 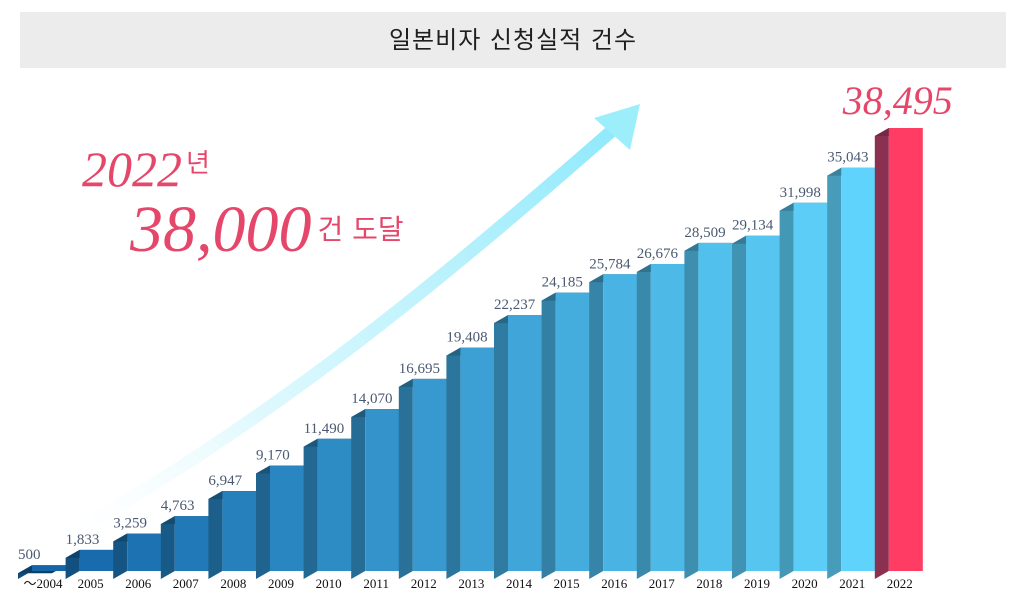 I want to click on x-tick-label: 2013, so click(x=471, y=583).